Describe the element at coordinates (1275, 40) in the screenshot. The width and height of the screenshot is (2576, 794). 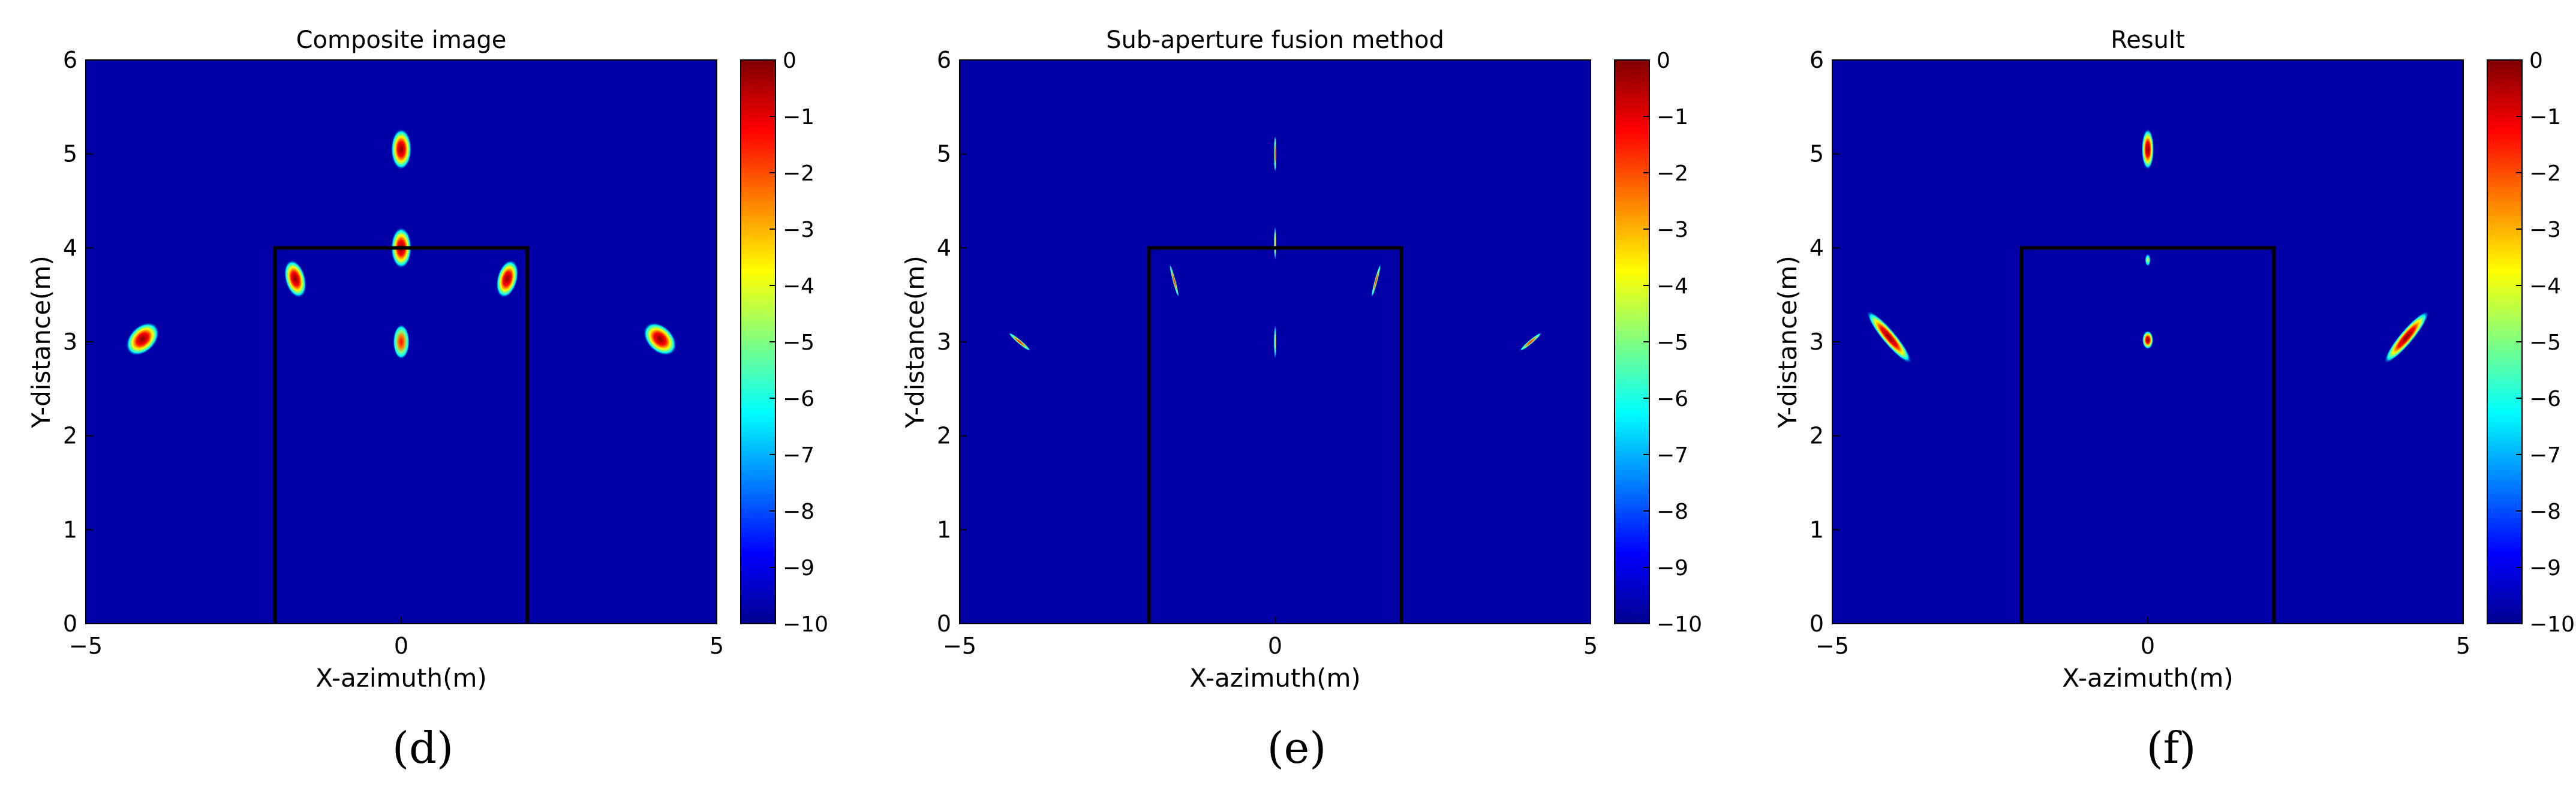
I see `chart-title: Sub-aperture fusion method` at that location.